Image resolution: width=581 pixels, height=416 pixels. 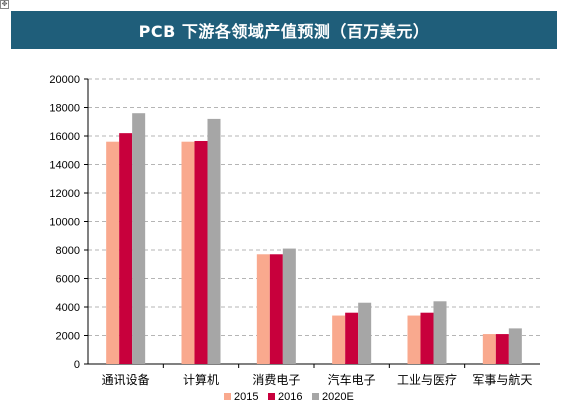 What do you see at coordinates (352, 379) in the screenshot?
I see `x-tick-label: 汽车电子` at bounding box center [352, 379].